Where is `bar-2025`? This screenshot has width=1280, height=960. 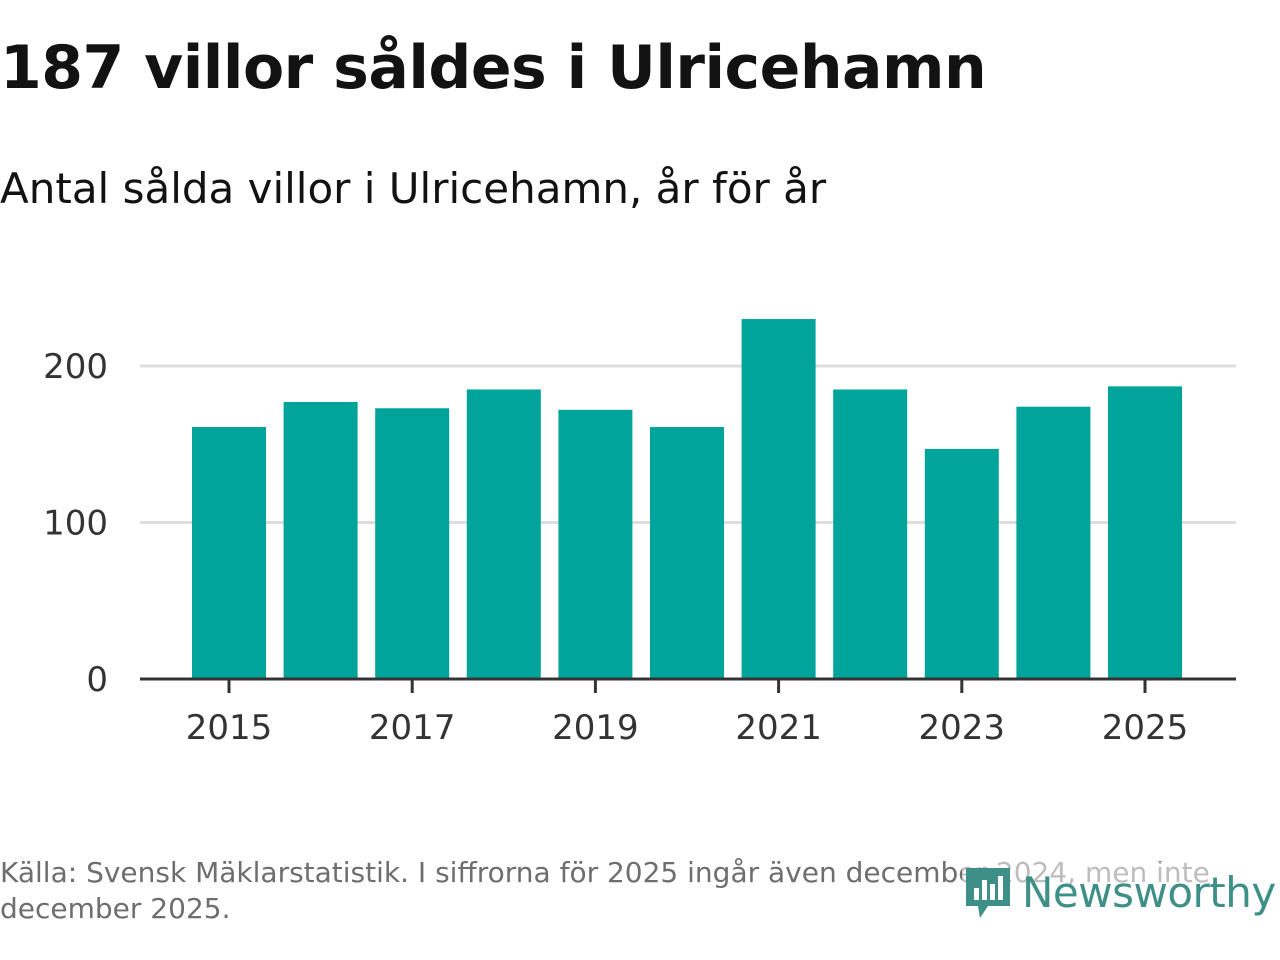 bar-2025 is located at coordinates (1145, 532).